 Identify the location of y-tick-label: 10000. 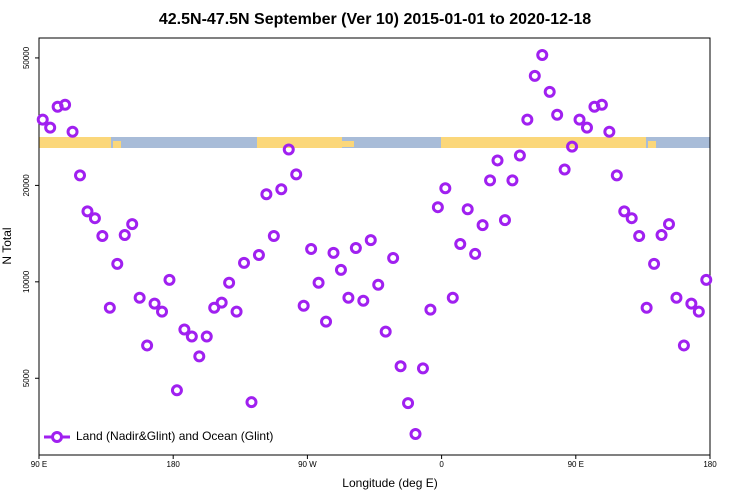
(26, 281).